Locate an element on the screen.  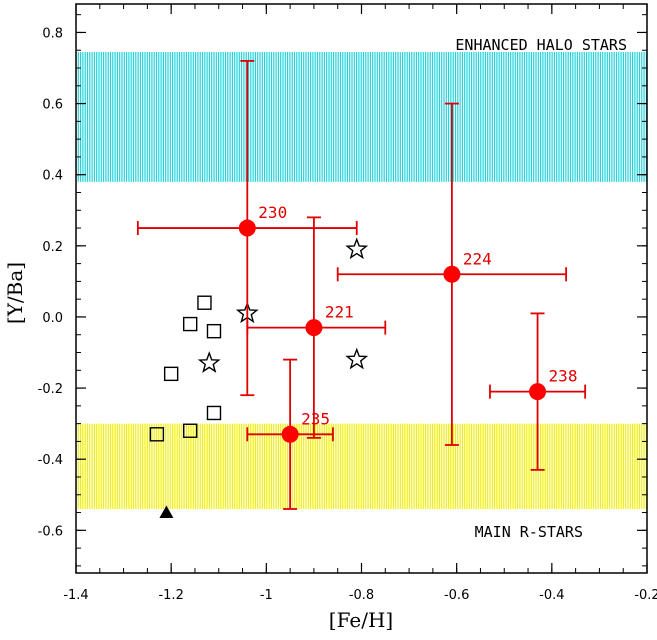
y-tick-label: 0.2 is located at coordinates (52, 247).